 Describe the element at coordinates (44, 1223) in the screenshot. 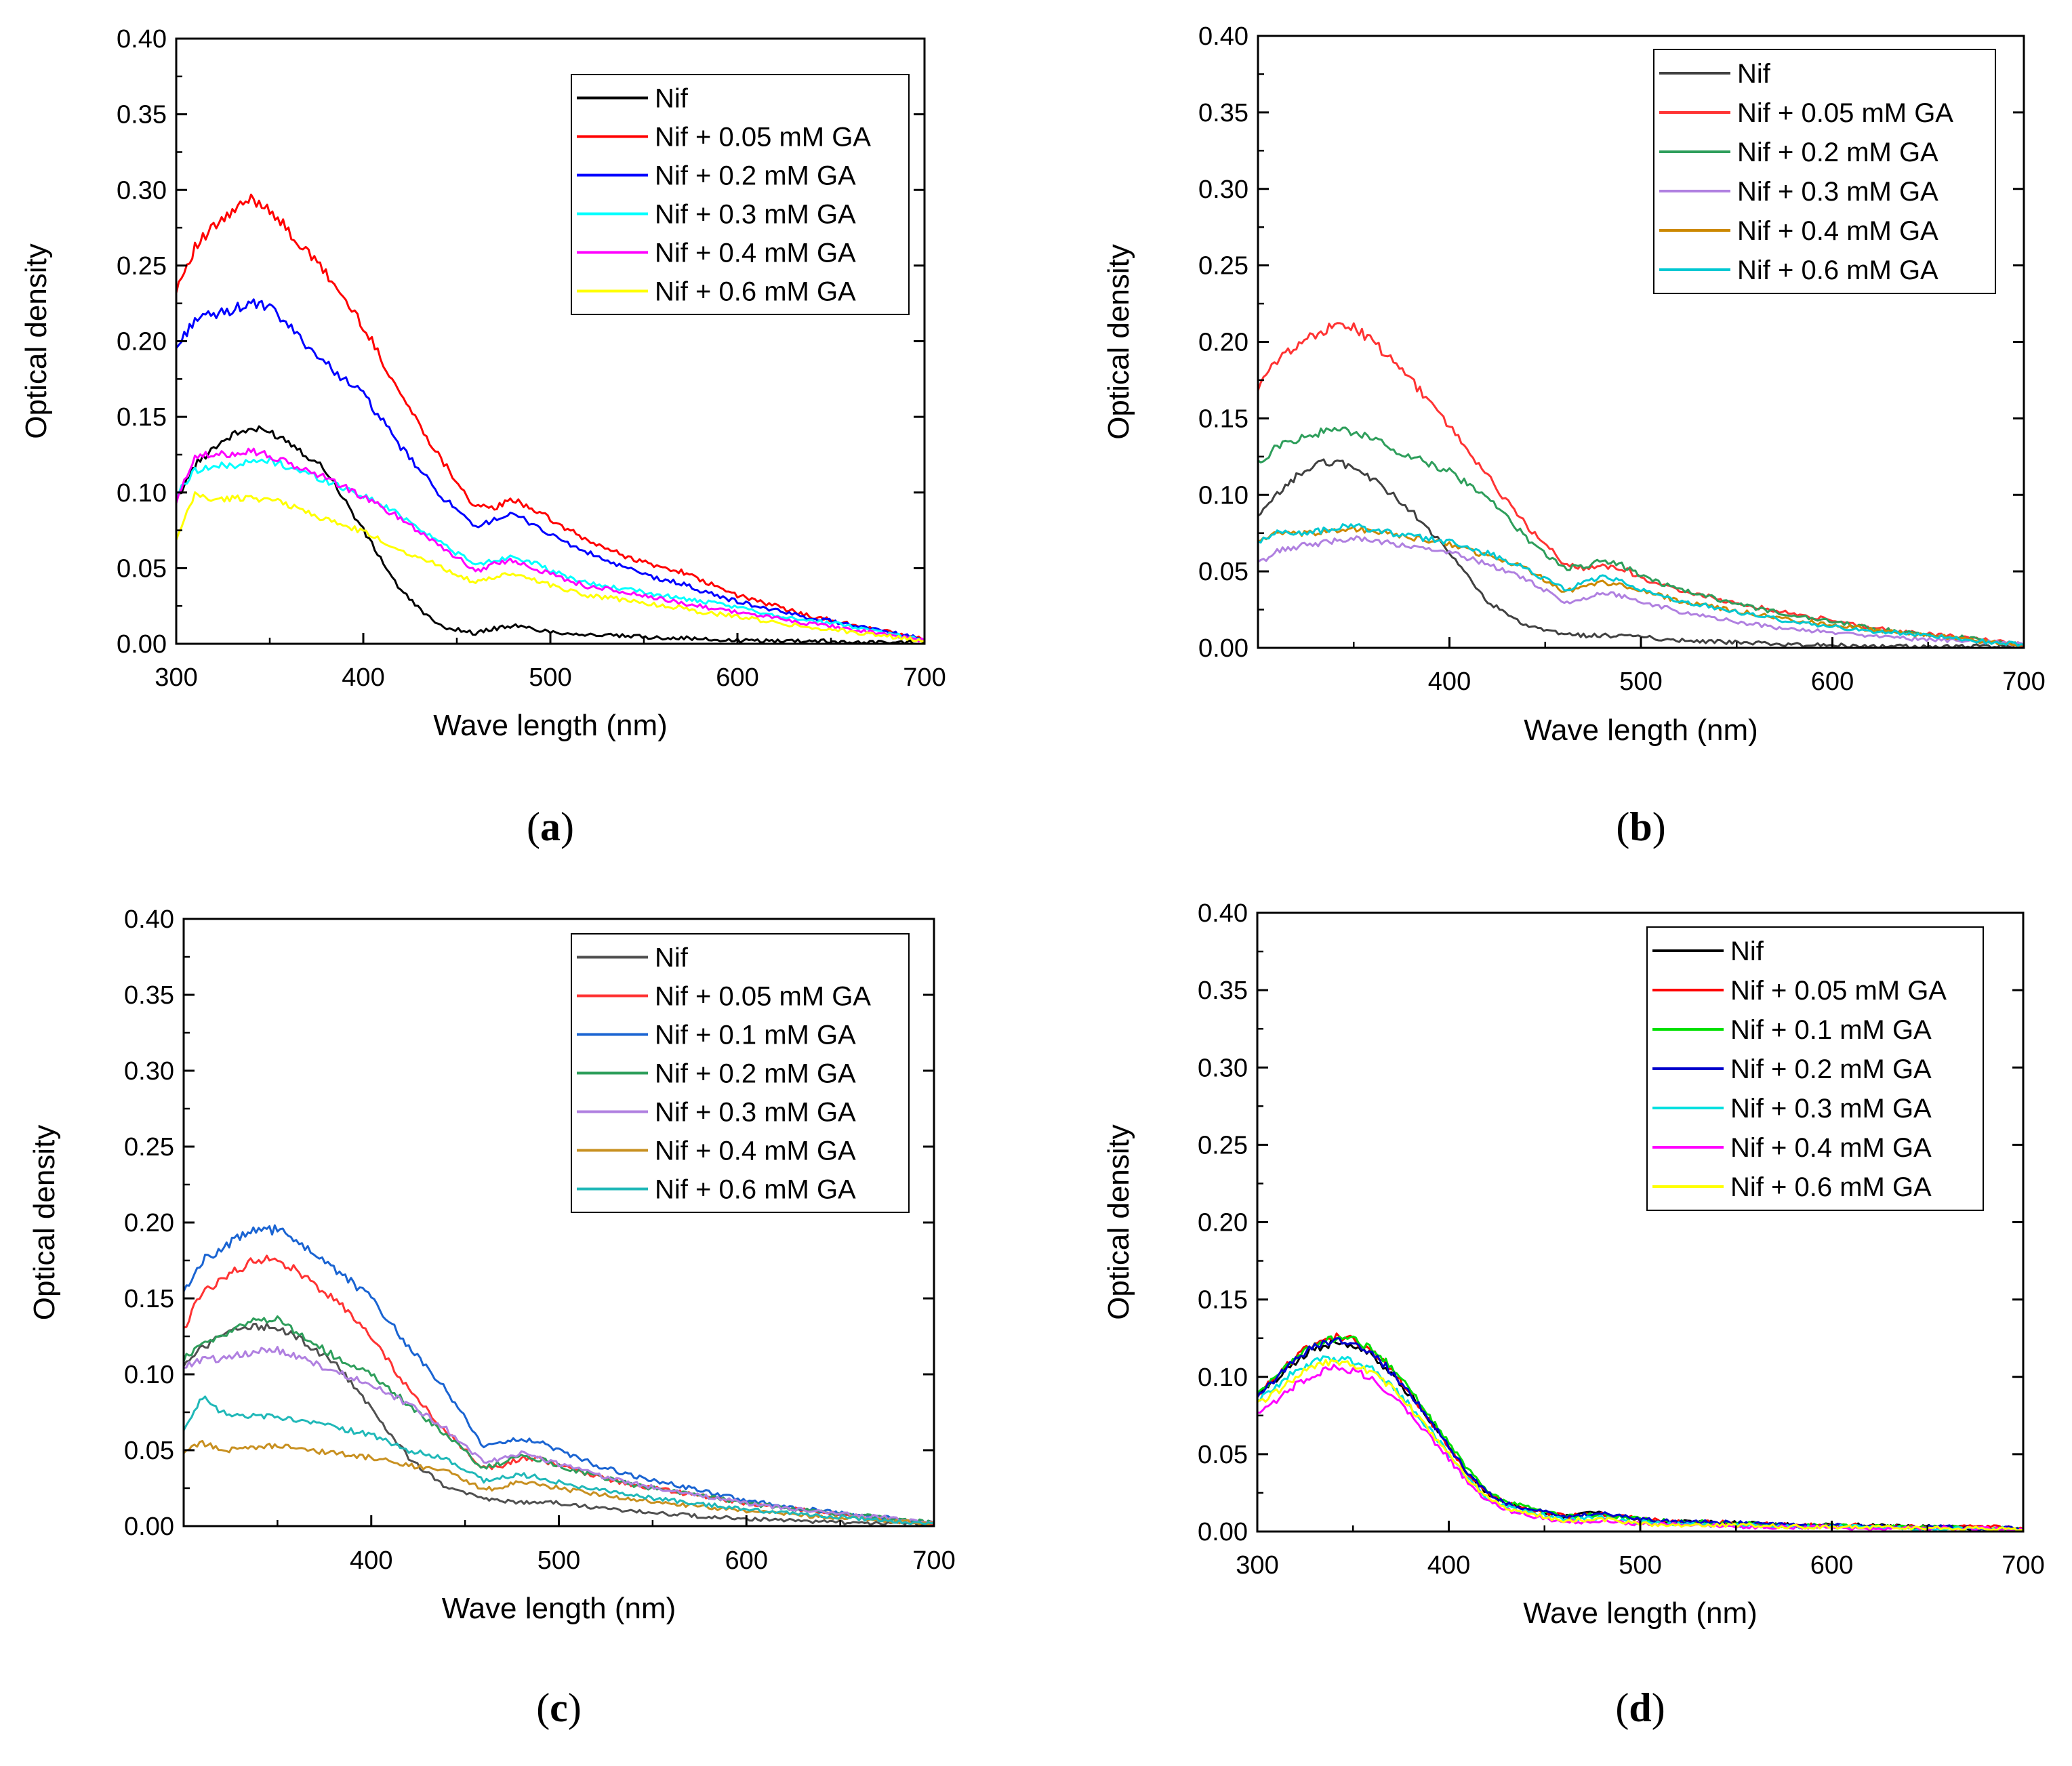

I see `y-axis-label: Optical density` at that location.